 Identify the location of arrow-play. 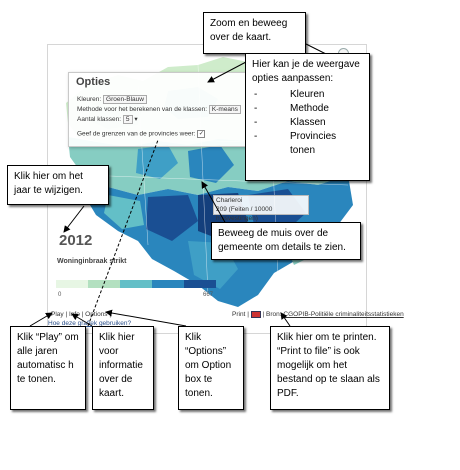
(41, 319).